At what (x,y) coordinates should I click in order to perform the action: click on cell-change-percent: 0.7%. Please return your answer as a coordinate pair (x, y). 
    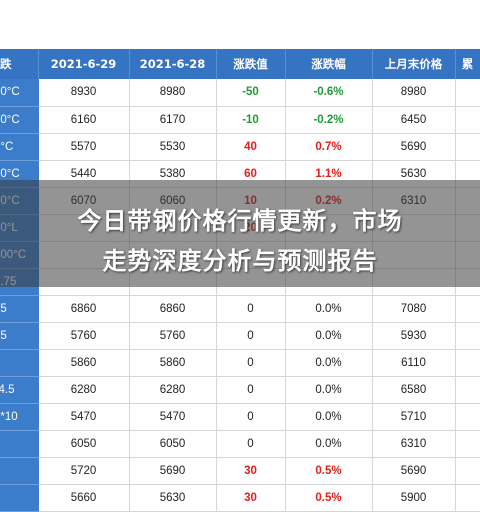
    Looking at the image, I should click on (328, 146).